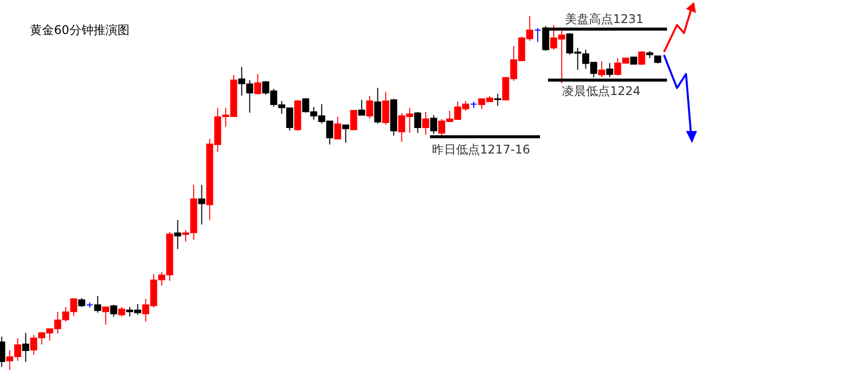  Describe the element at coordinates (481, 149) in the screenshot. I see `ref-line-label: 昨日低点1217-16` at that location.